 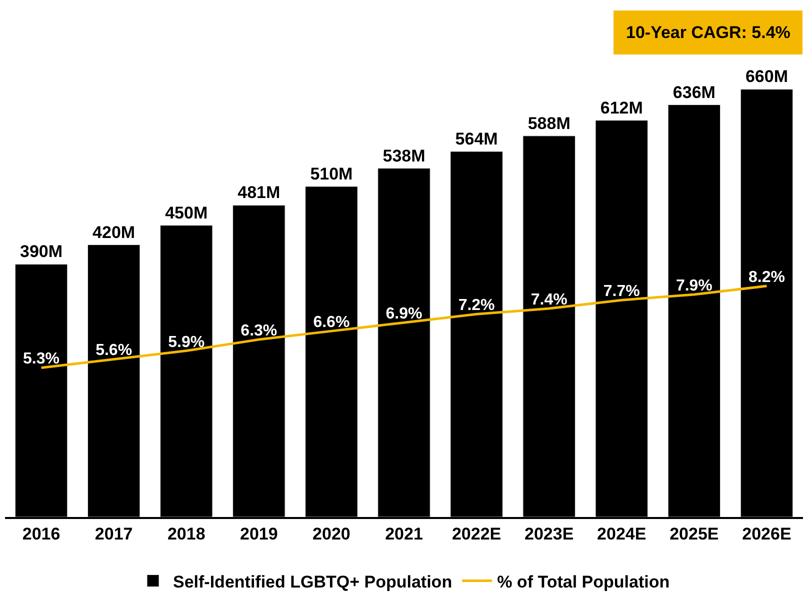 I want to click on data-label: 7.9%, so click(x=694, y=285).